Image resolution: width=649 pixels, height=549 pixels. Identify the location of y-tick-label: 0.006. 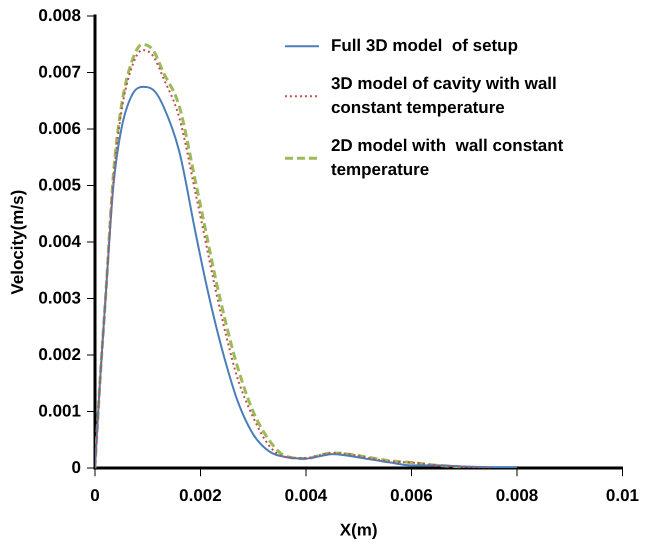
(59, 128).